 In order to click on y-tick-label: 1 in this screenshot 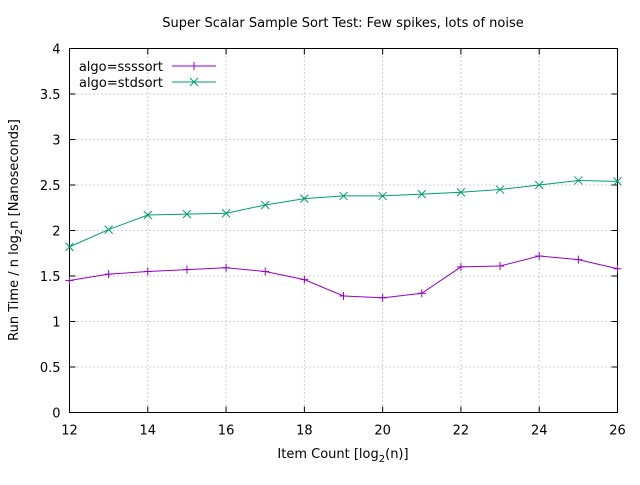, I will do `click(56, 323)`.